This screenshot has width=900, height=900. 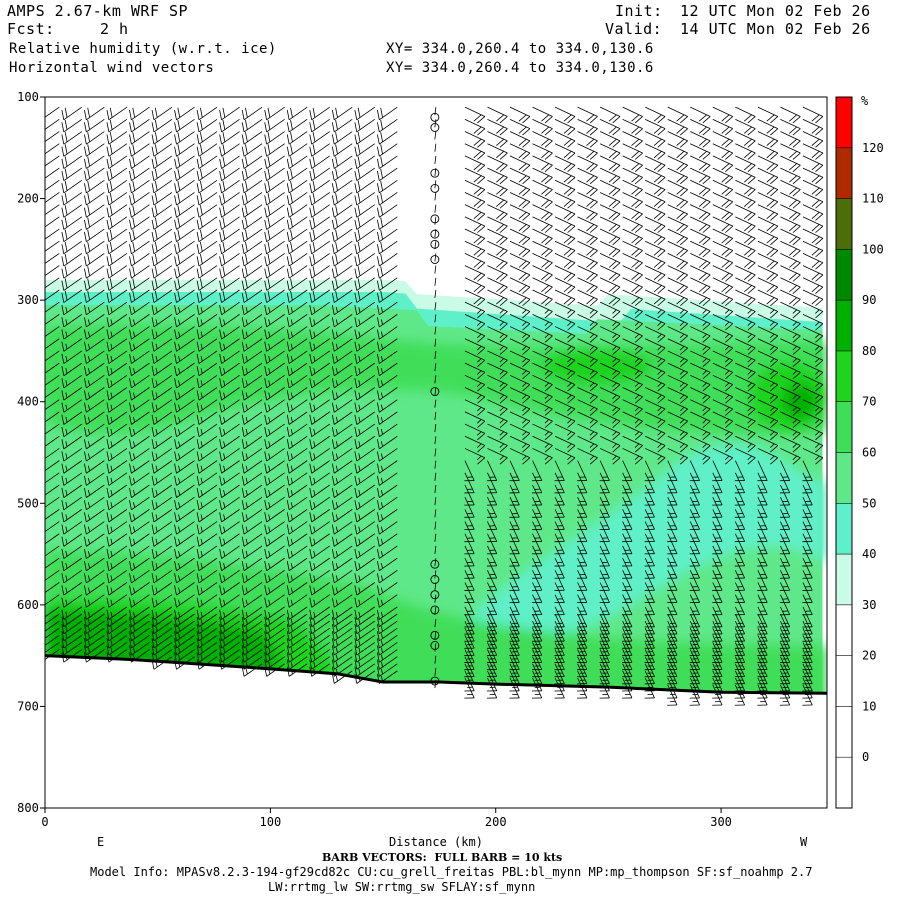 I want to click on colorbar-unit: %, so click(x=865, y=101).